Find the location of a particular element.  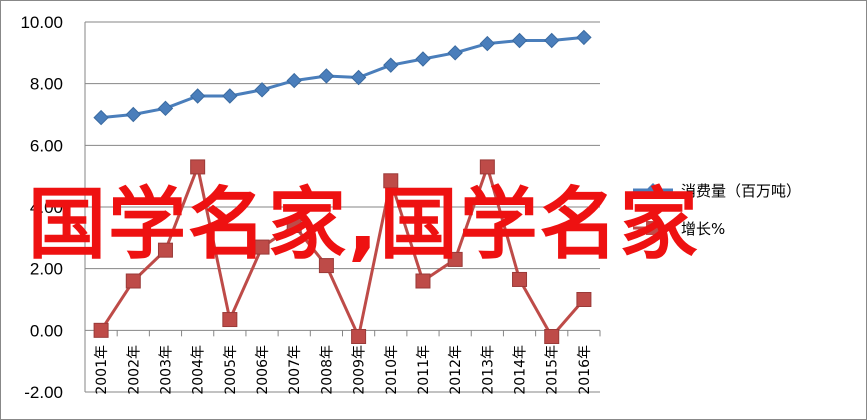

x-tick-label: 2007年 is located at coordinates (295, 370).